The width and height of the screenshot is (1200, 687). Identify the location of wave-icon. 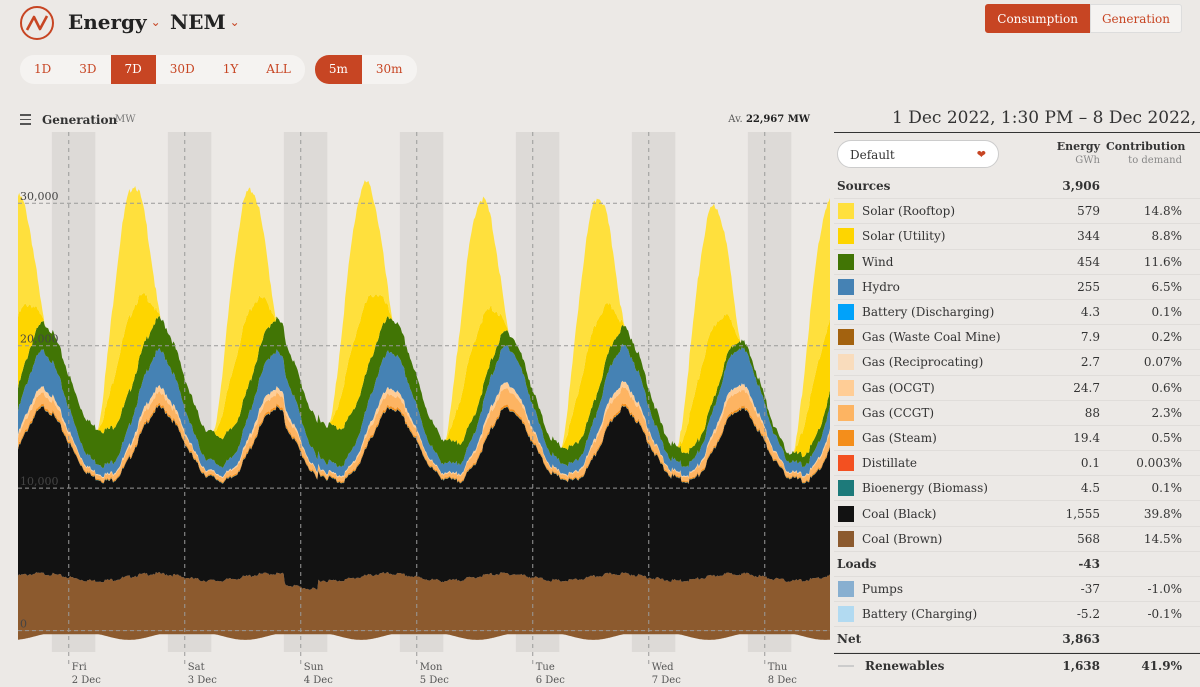
(37, 23).